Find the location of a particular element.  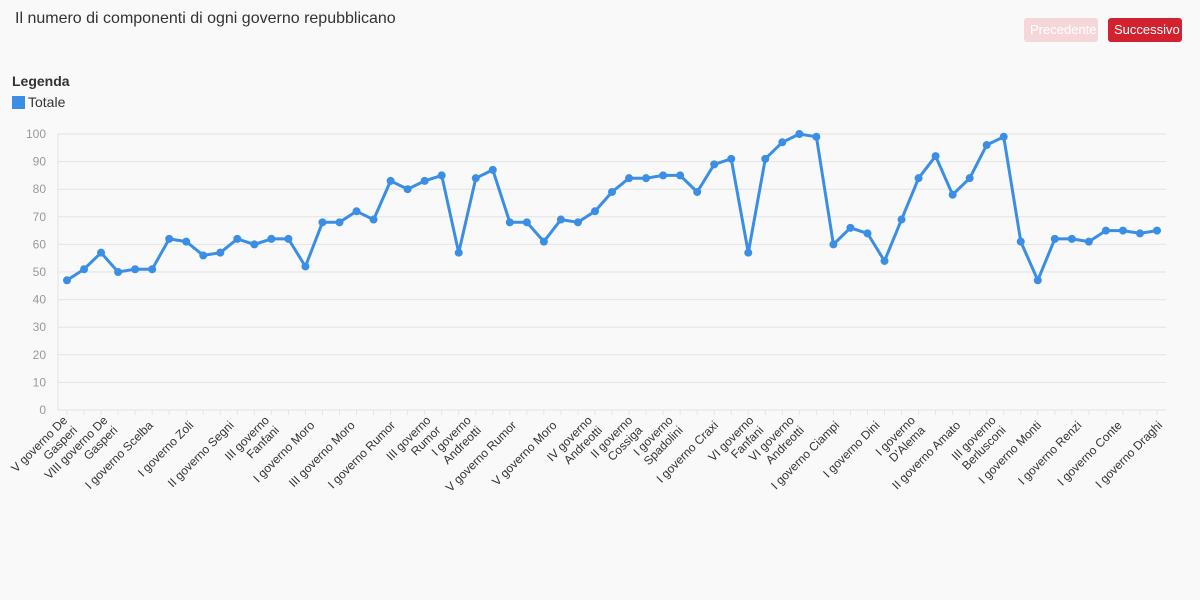

legend-title: Legenda is located at coordinates (41, 81).